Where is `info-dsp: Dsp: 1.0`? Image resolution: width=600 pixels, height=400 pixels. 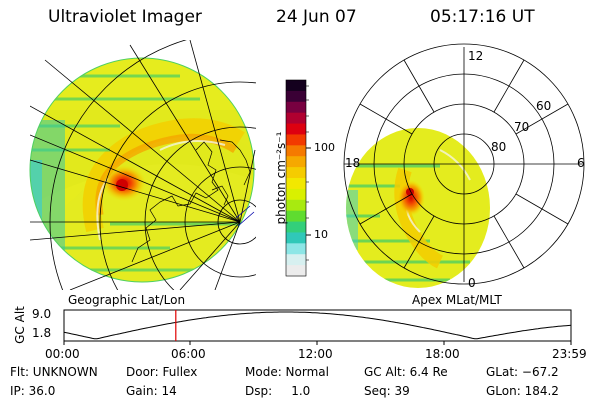 info-dsp: Dsp: 1.0 is located at coordinates (278, 391).